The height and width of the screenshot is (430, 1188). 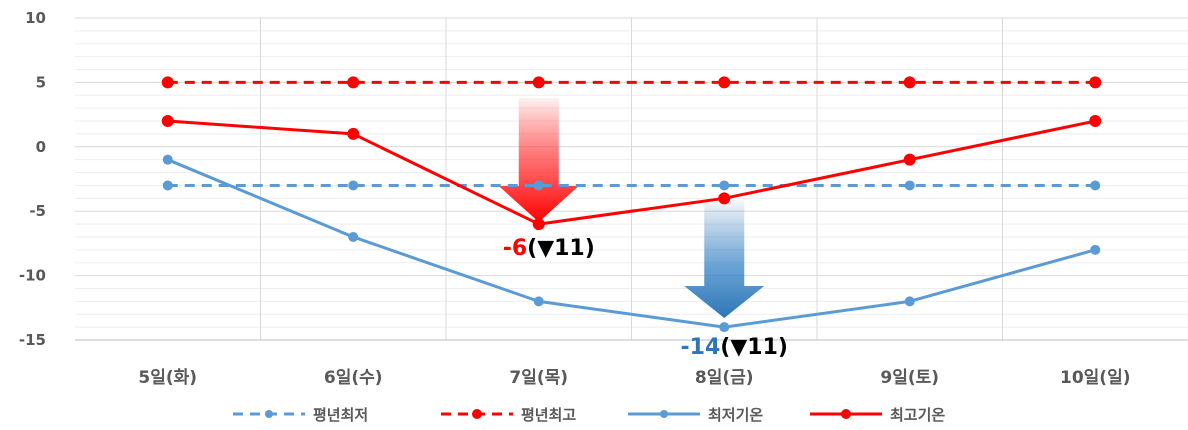 I want to click on legend-label: 최고기온, so click(x=917, y=415).